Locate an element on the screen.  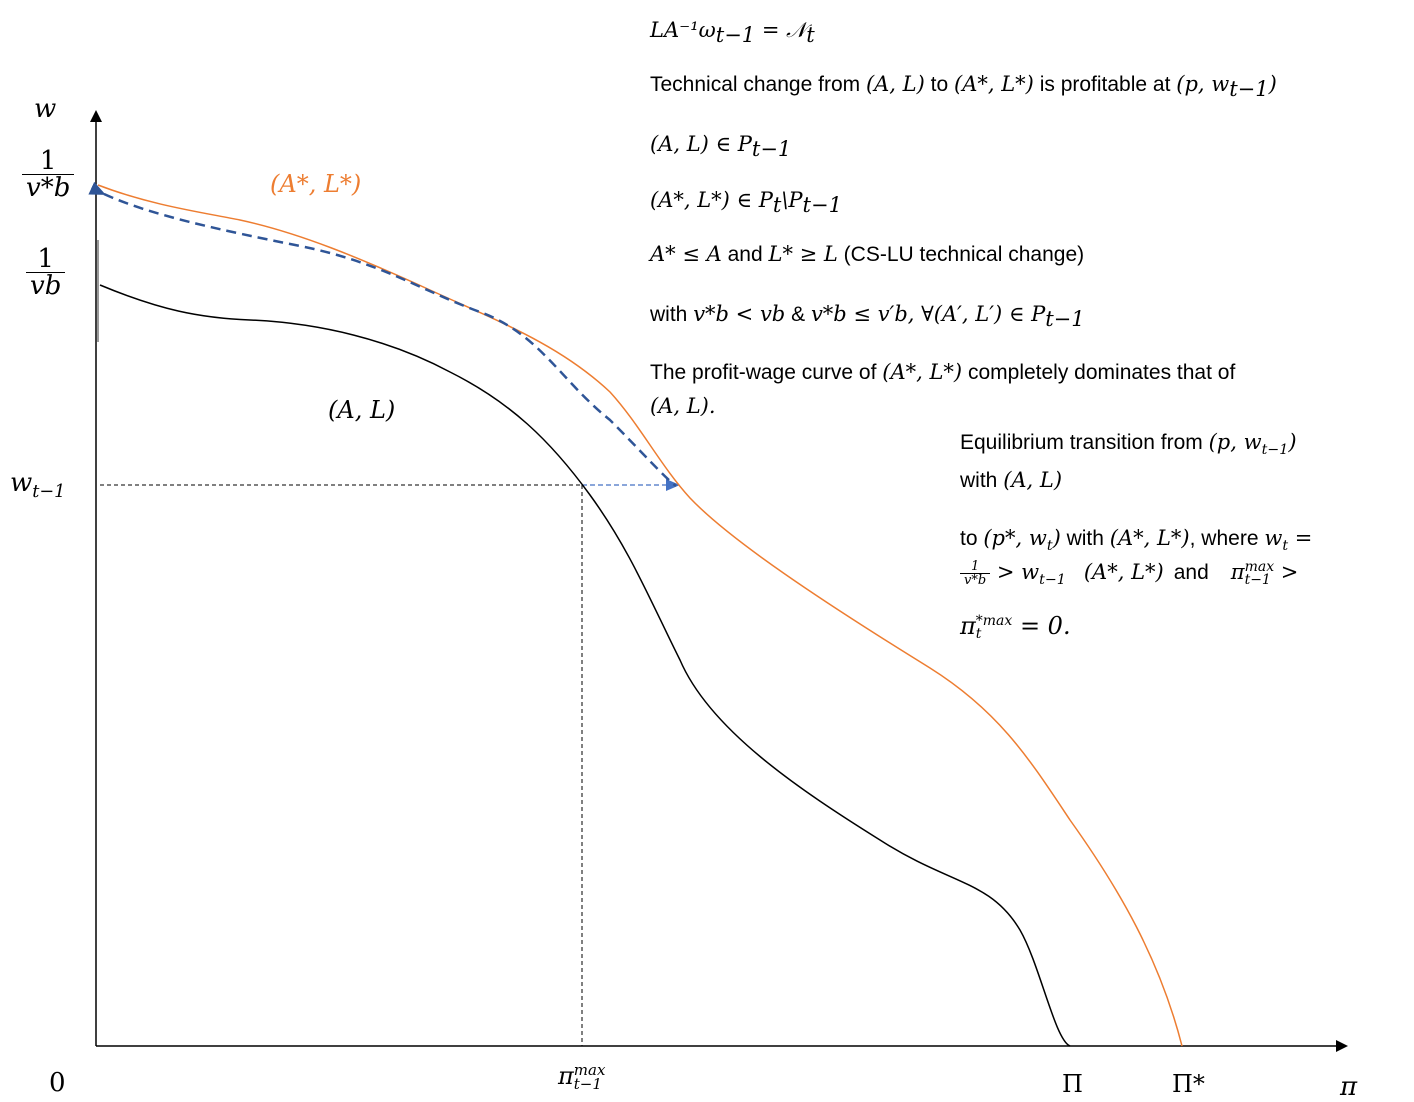
eq-line-4: 1 v*b > wt−1 (A*, L*) and π max t−1 > is located at coordinates (1129, 574).